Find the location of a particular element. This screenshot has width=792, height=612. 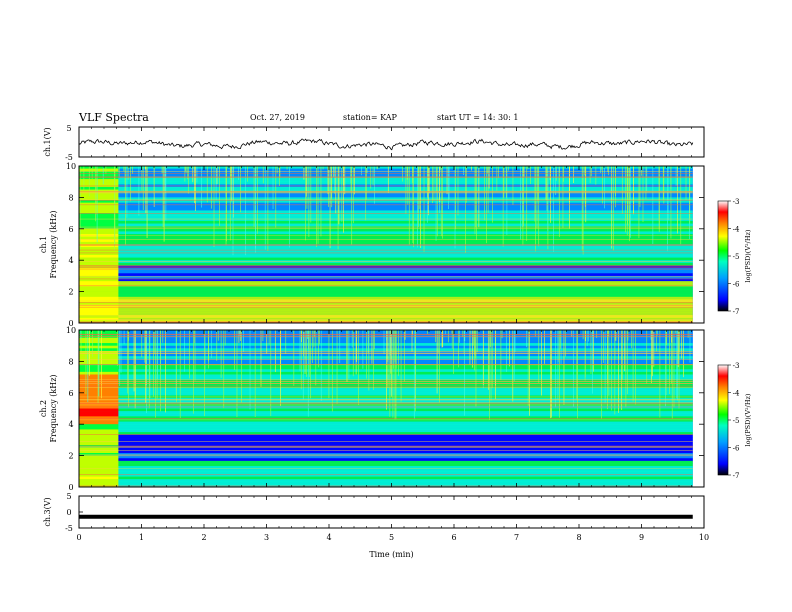

ch1-waveform-frame is located at coordinates (391, 142).